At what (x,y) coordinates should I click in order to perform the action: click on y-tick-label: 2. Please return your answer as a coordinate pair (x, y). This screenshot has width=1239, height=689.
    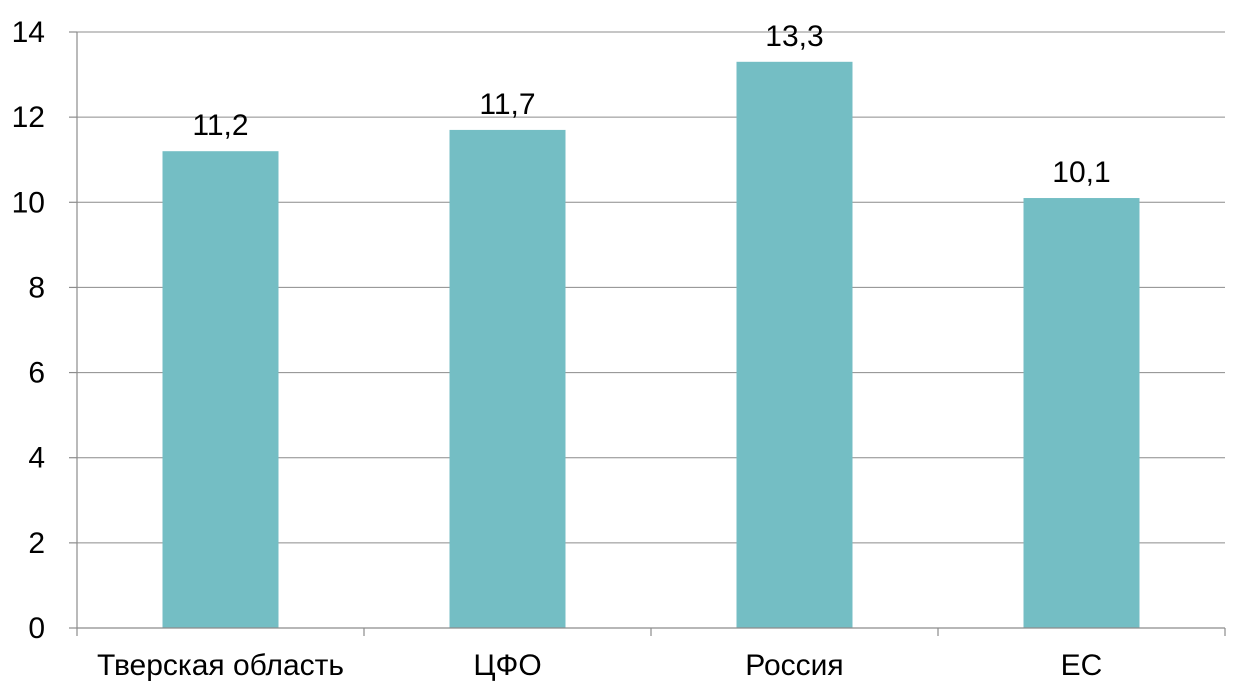
    Looking at the image, I should click on (36, 543).